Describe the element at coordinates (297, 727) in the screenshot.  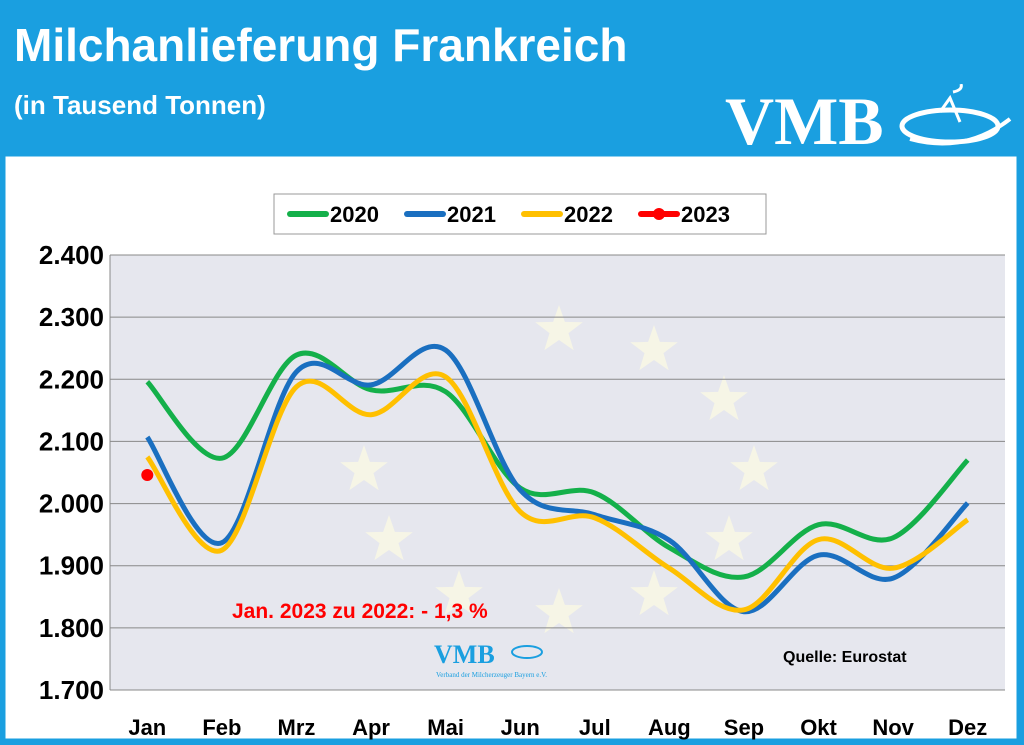
I see `x-tick-label: Mrz` at that location.